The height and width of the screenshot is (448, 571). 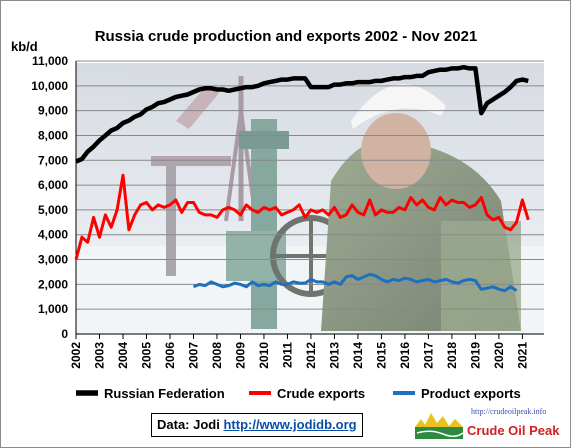 What do you see at coordinates (24, 46) in the screenshot?
I see `y-axis-label: kb/d` at bounding box center [24, 46].